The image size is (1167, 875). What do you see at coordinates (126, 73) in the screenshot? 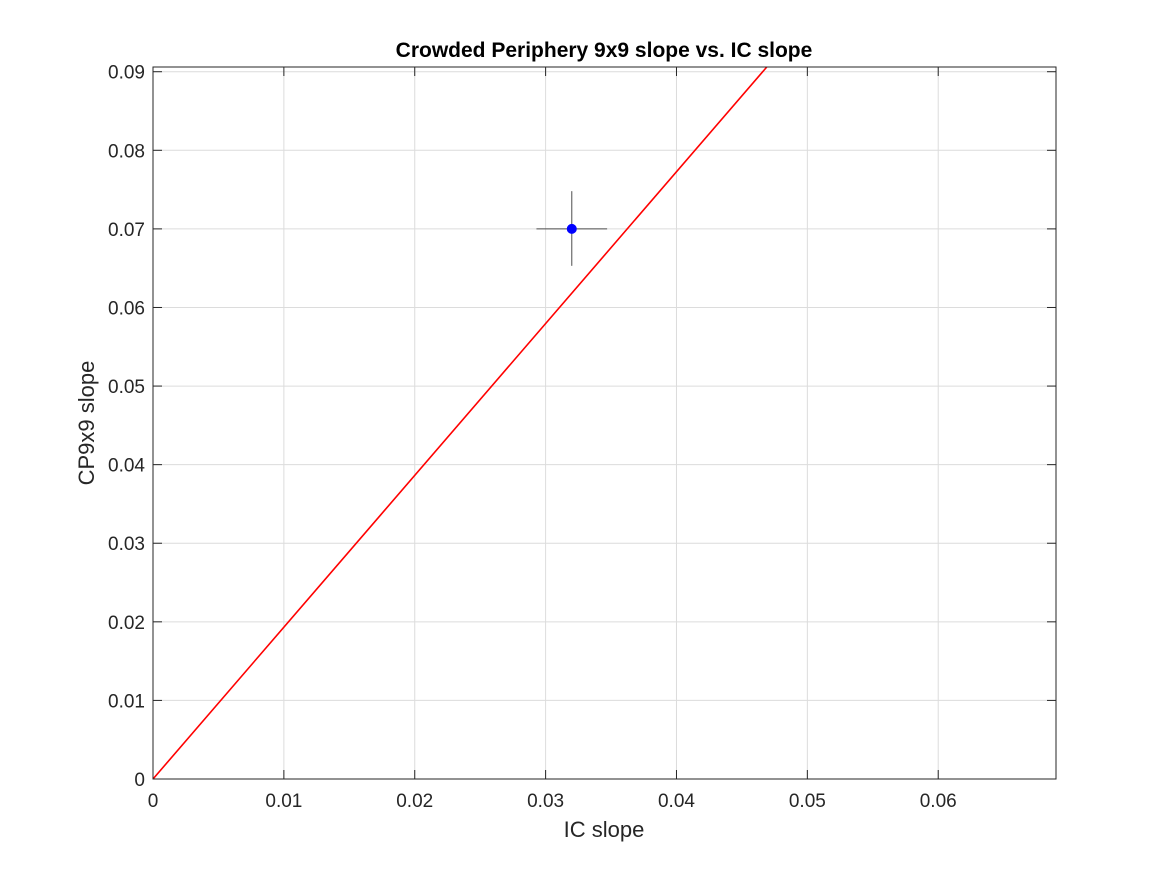
I see `y-tick-label: 0.09` at bounding box center [126, 73].